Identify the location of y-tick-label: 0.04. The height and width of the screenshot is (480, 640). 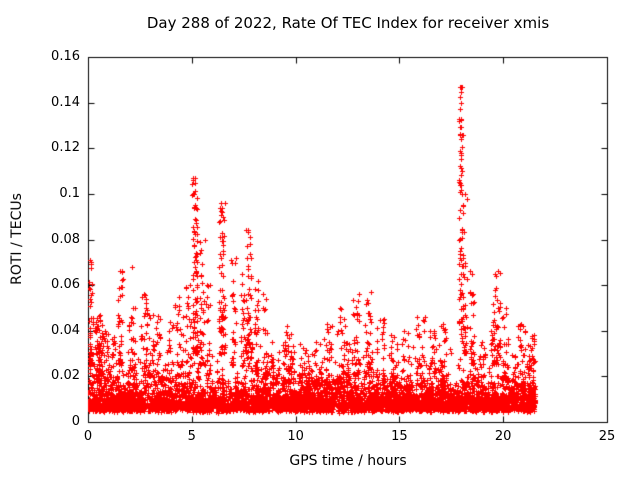
(65, 330).